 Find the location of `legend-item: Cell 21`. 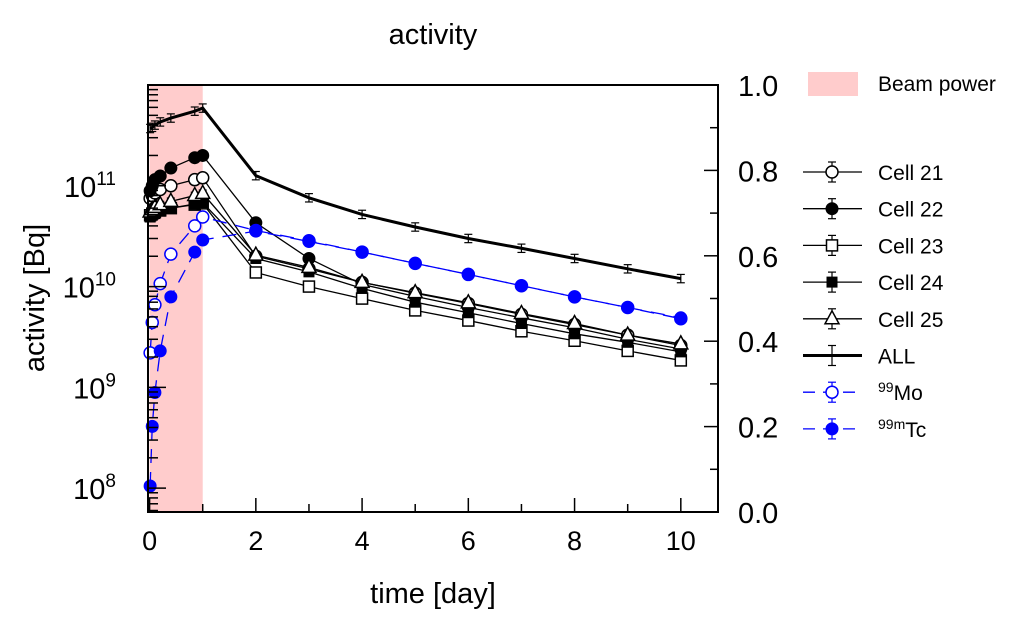

legend-item: Cell 21 is located at coordinates (873, 173).